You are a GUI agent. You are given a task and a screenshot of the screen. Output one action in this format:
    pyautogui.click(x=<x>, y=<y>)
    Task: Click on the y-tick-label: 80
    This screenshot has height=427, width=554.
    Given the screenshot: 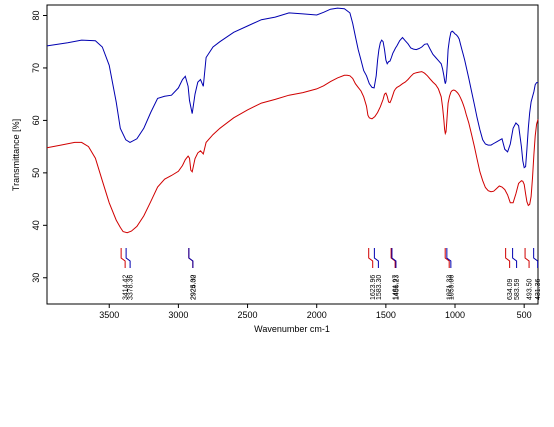 What is the action you would take?
    pyautogui.click(x=36, y=15)
    